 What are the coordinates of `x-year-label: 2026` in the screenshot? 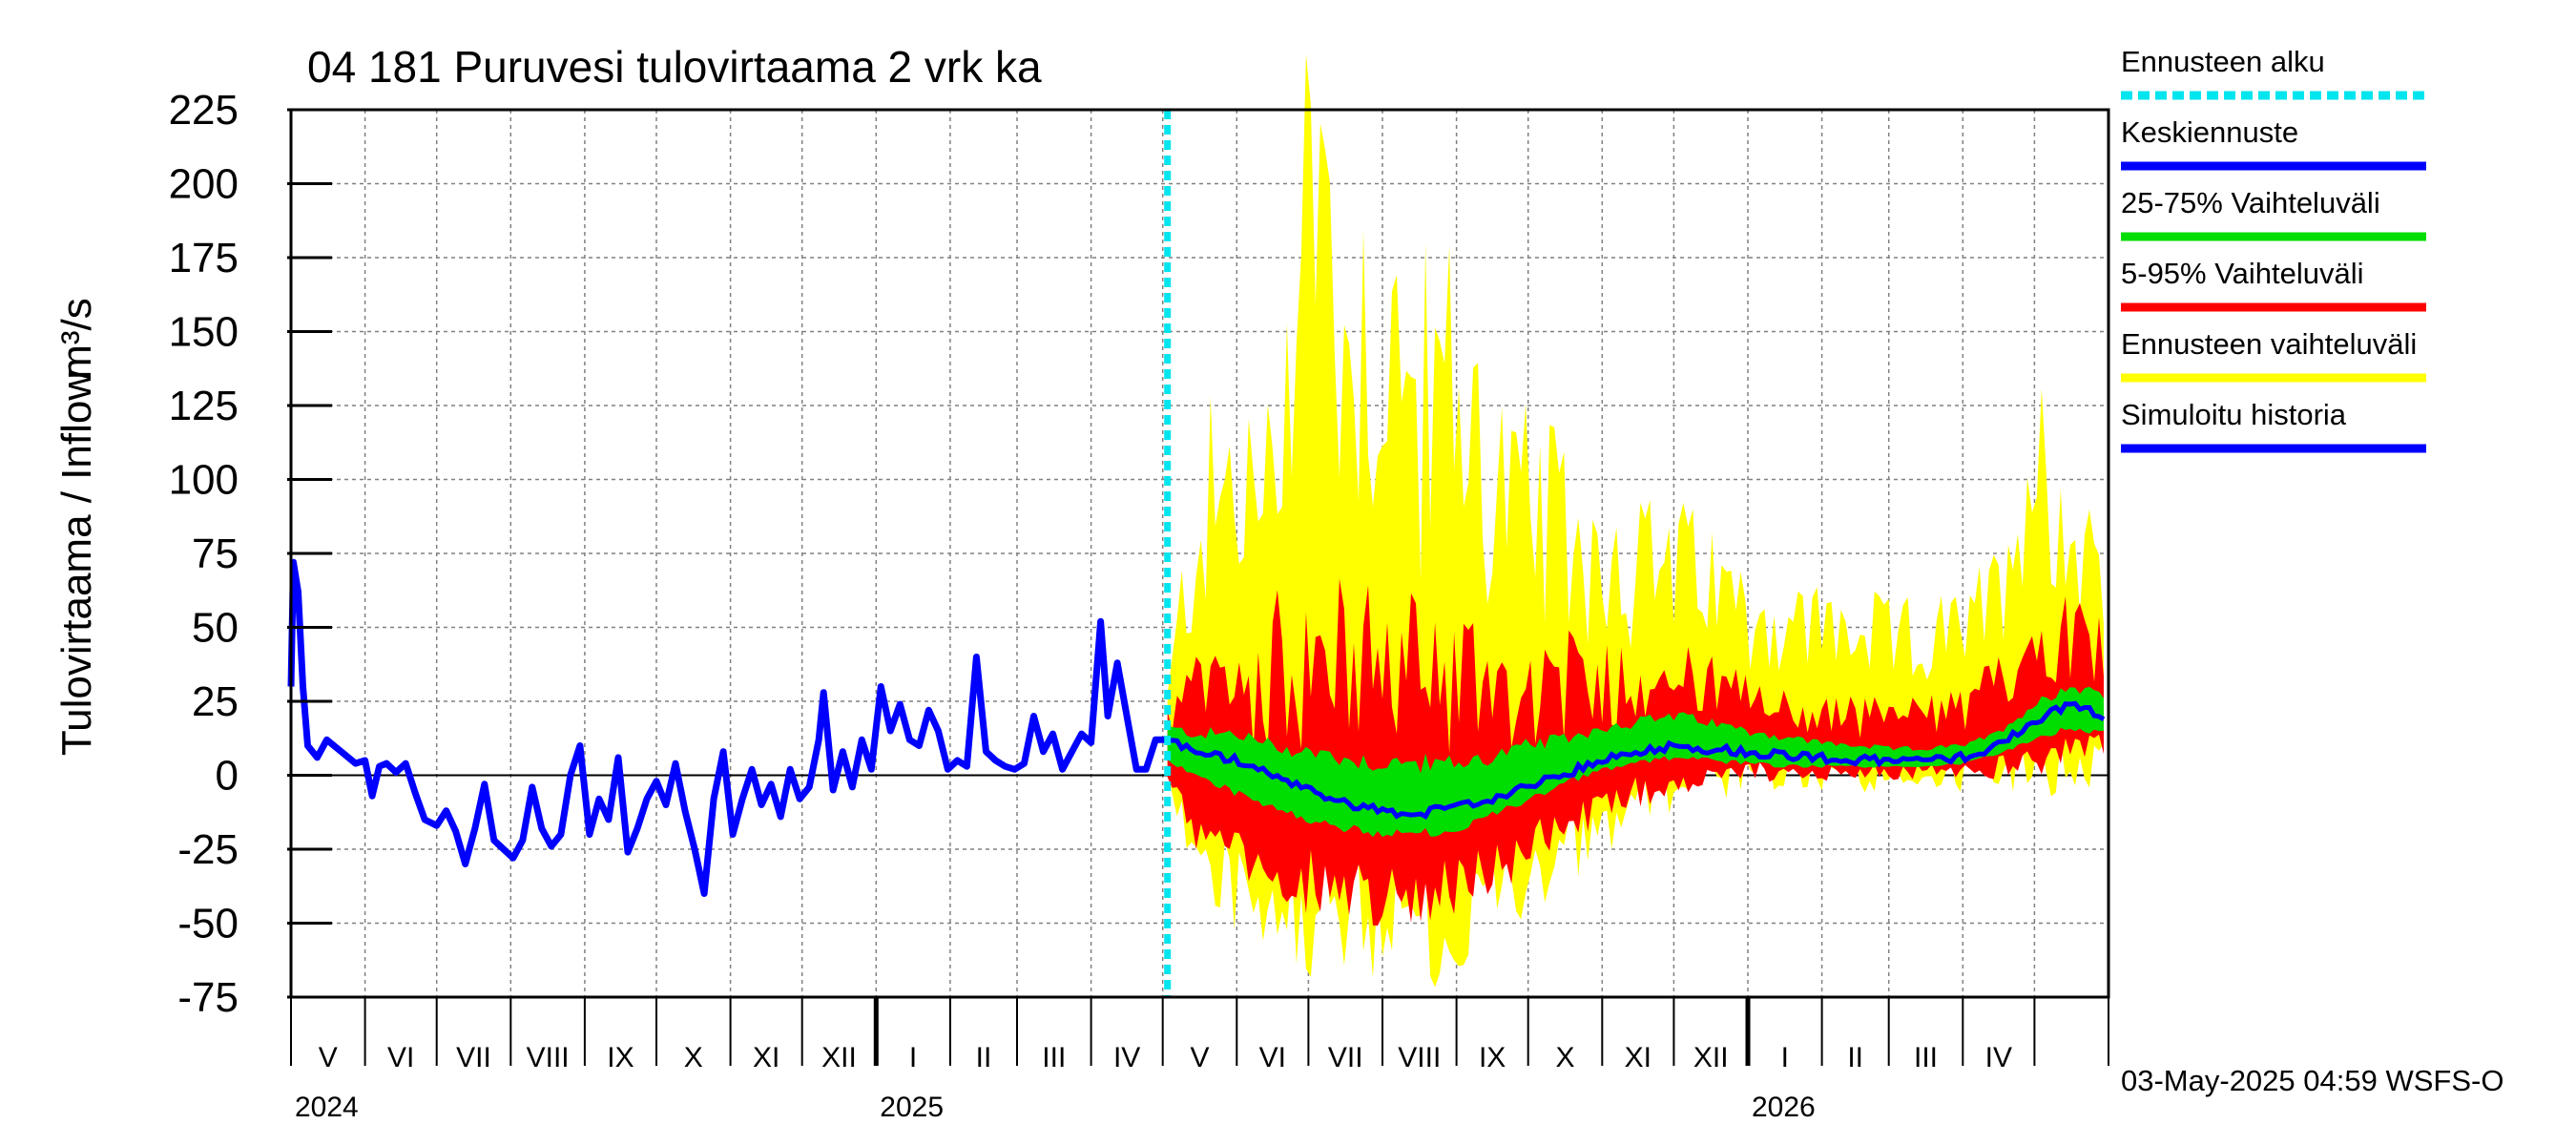 It's located at (1784, 1107).